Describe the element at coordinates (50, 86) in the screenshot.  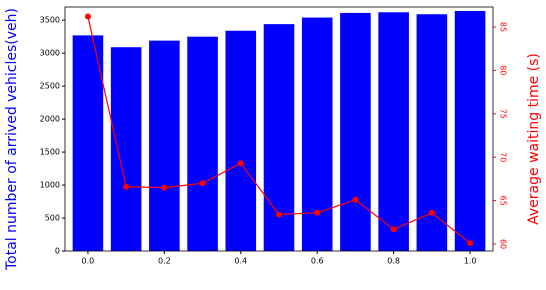
I see `y-tick-label: 2500` at that location.